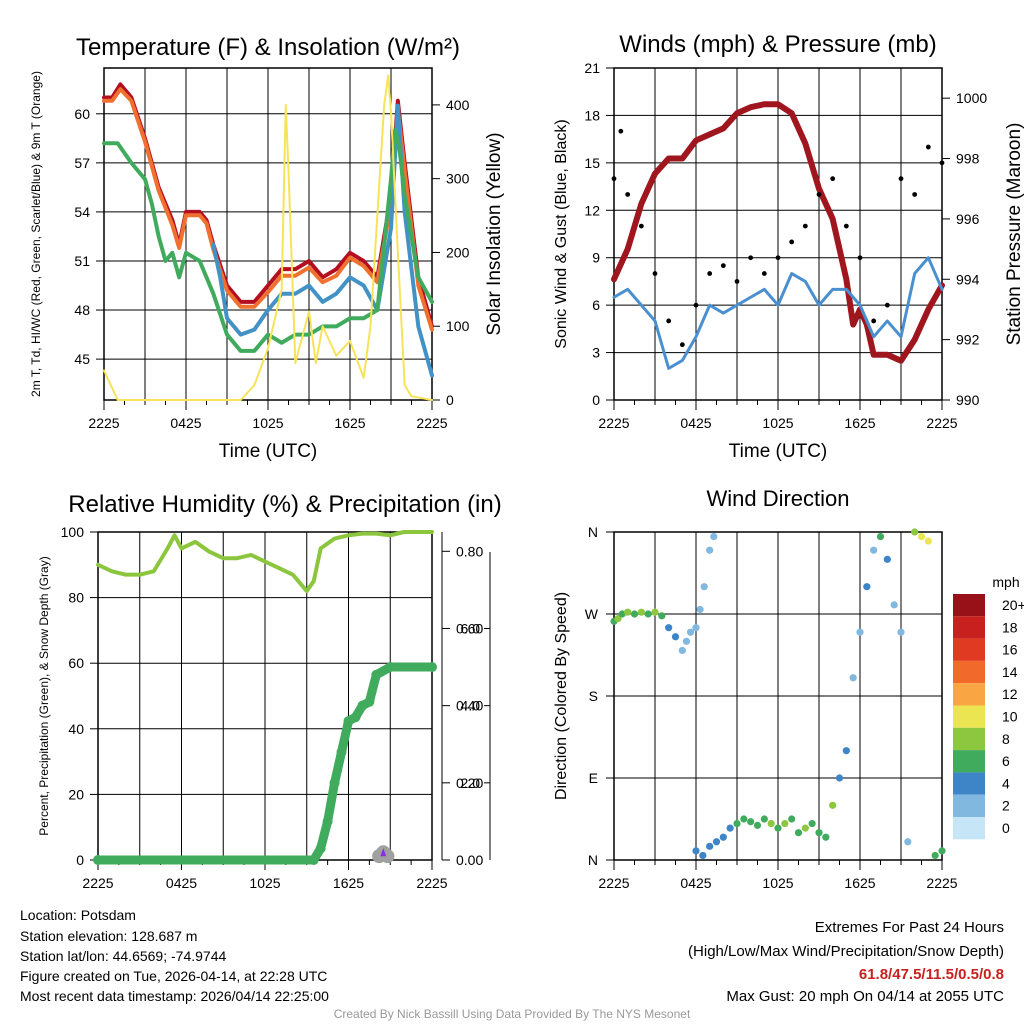 Image resolution: width=1024 pixels, height=1024 pixels. I want to click on panel-3-ytick-label: 0, so click(80, 860).